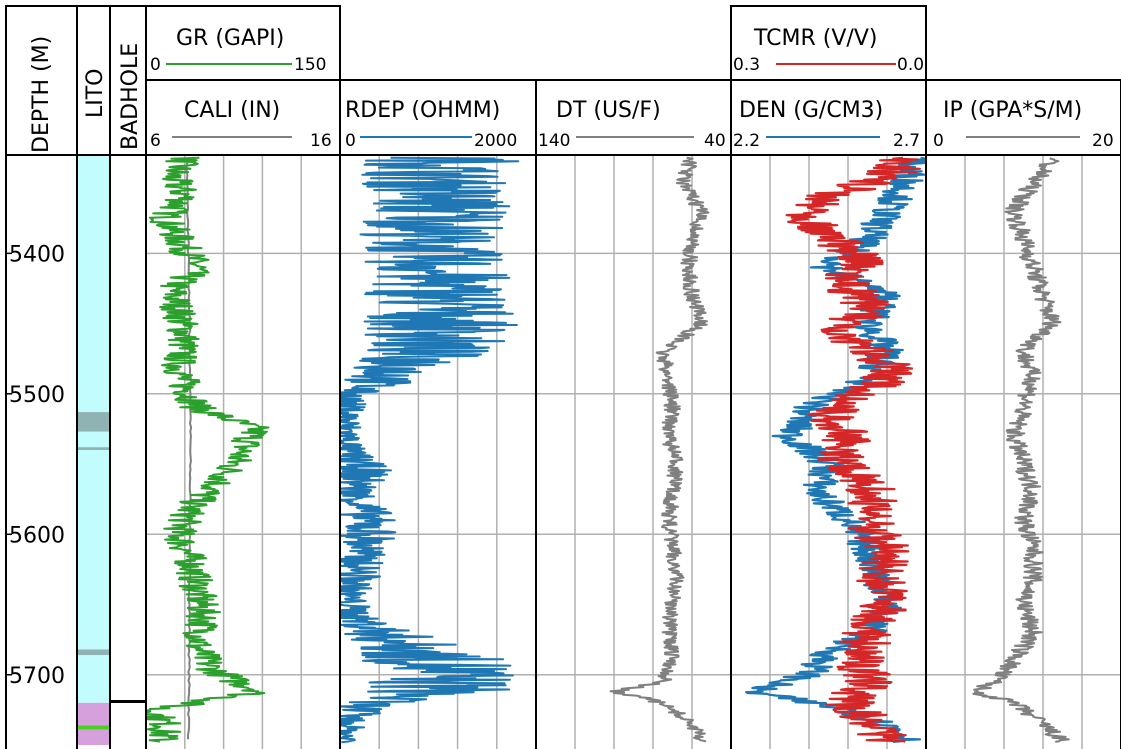 The image size is (1121, 749). What do you see at coordinates (310, 65) in the screenshot?
I see `gr-max: 150` at bounding box center [310, 65].